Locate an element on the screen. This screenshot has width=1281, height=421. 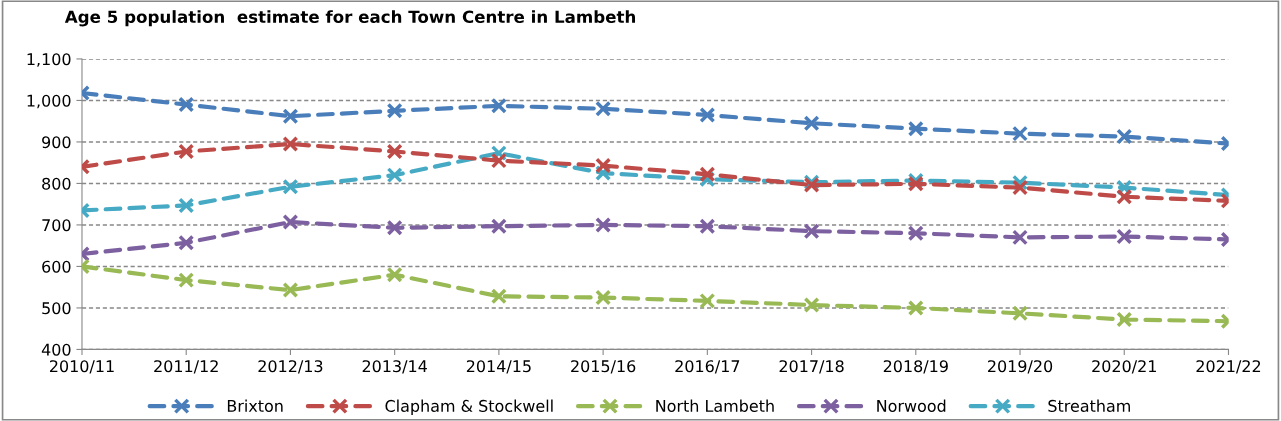
y-tick-label: 1,100 is located at coordinates (49, 60).